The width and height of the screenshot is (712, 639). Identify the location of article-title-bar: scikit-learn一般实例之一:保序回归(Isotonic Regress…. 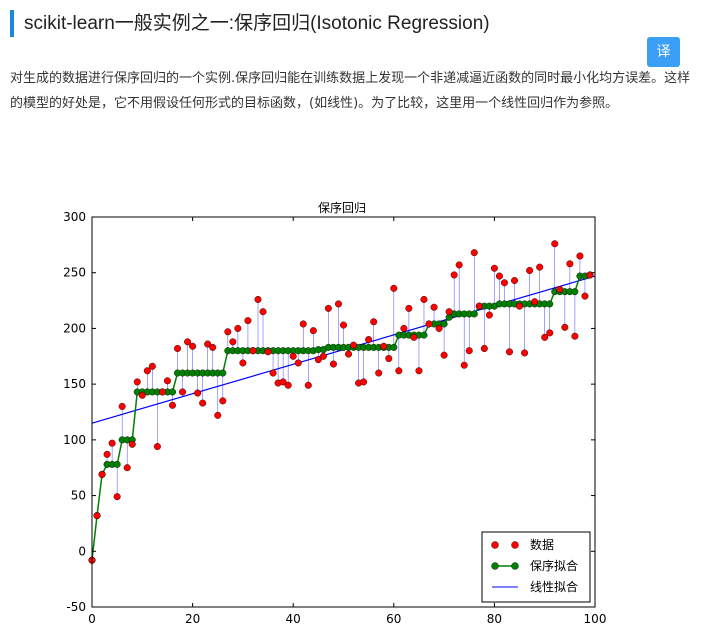
(250, 23).